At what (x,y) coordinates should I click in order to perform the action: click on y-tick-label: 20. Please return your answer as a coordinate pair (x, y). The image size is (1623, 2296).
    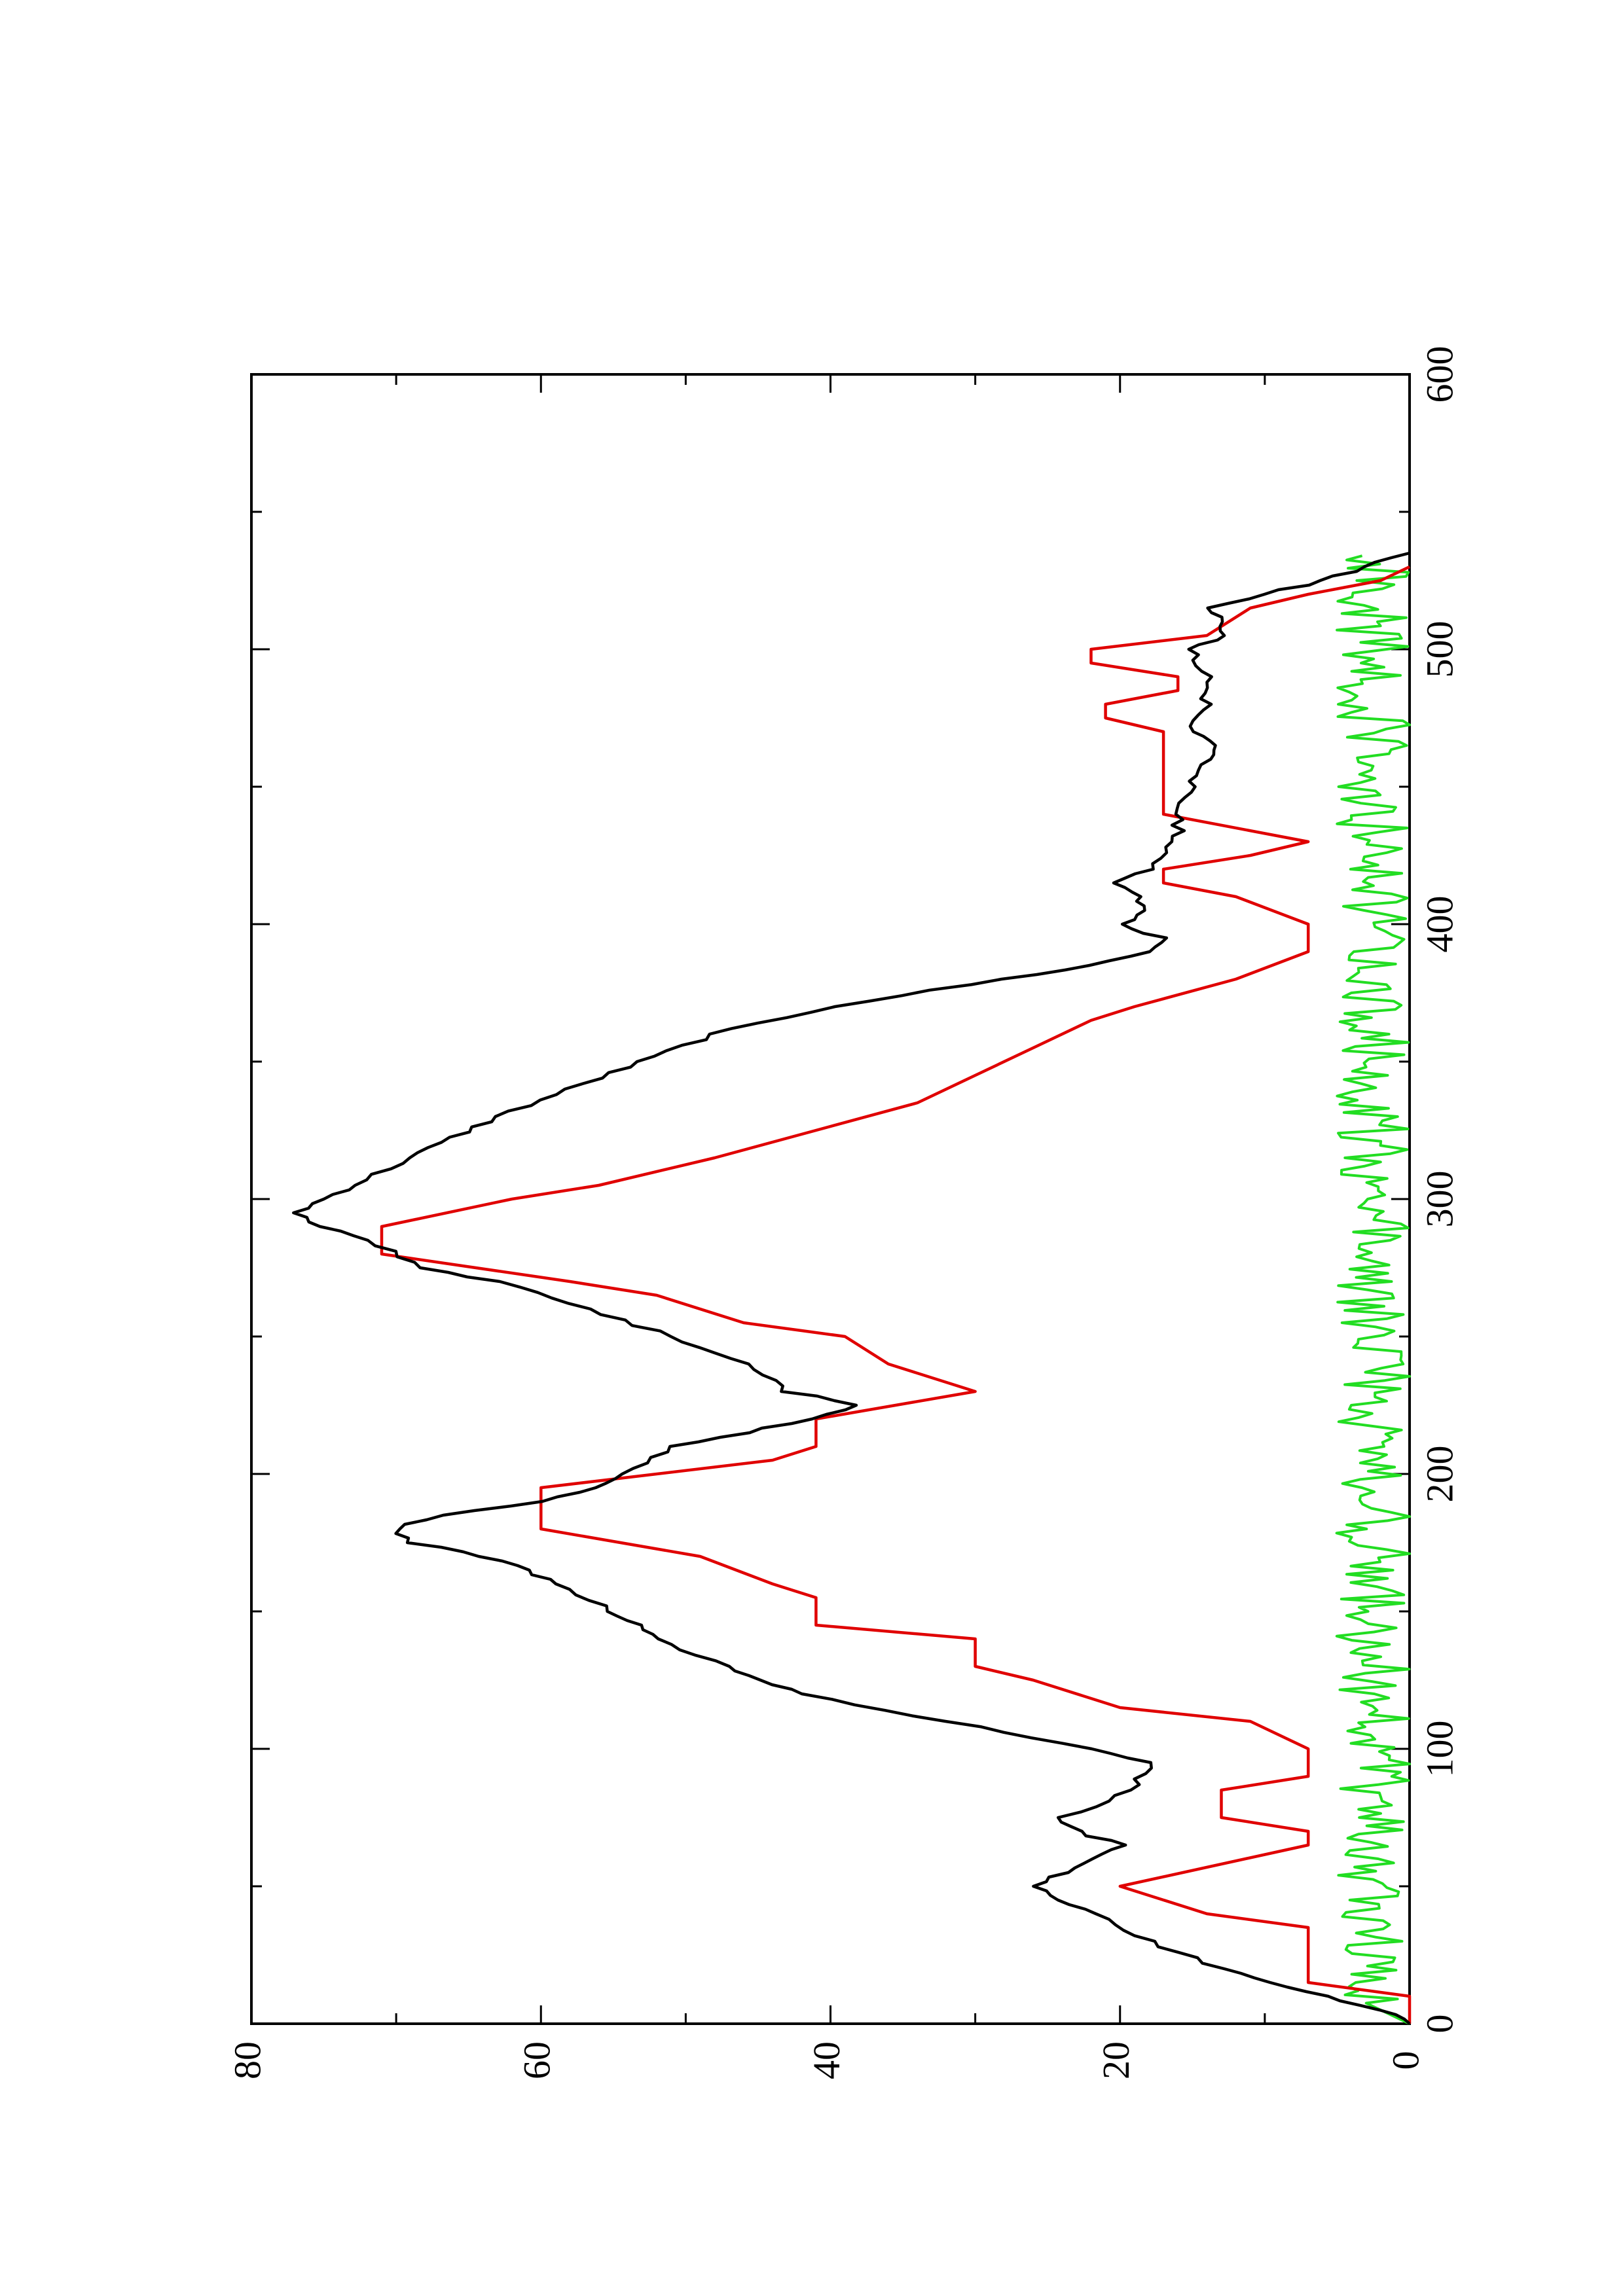
    Looking at the image, I should click on (1116, 2060).